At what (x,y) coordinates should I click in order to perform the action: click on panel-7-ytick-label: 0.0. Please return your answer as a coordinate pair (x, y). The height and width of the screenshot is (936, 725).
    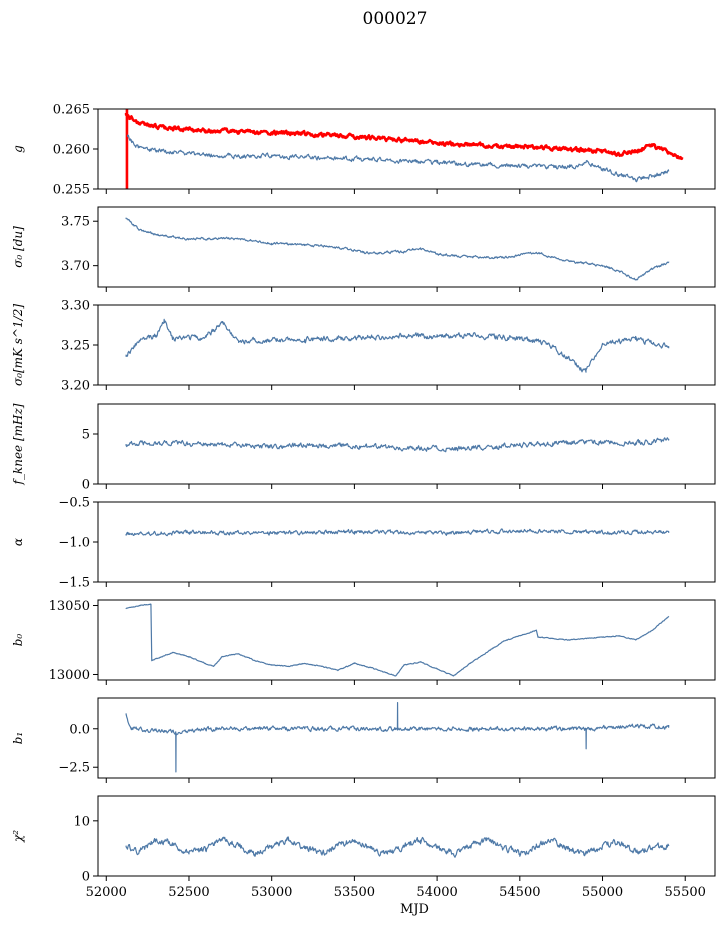
    Looking at the image, I should click on (79, 729).